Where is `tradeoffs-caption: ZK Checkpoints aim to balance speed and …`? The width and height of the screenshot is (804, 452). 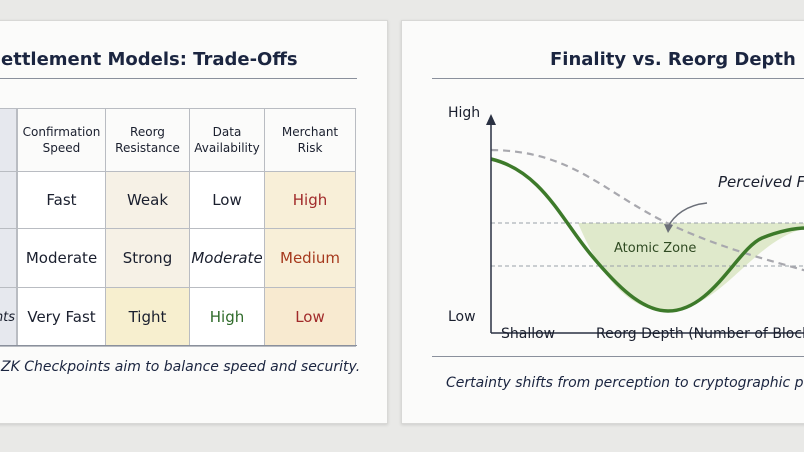
tradeoffs-caption: ZK Checkpoints aim to balance speed and … is located at coordinates (181, 367).